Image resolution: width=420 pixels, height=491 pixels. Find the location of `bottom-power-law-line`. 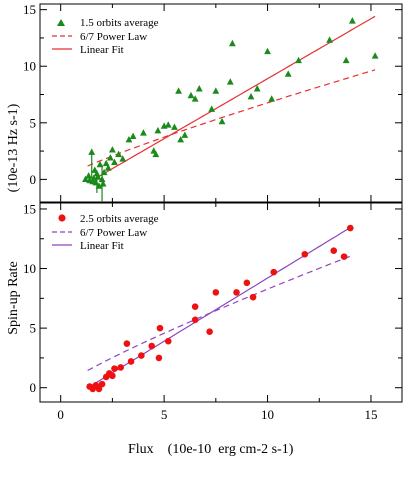

bottom-power-law-line is located at coordinates (219, 313).